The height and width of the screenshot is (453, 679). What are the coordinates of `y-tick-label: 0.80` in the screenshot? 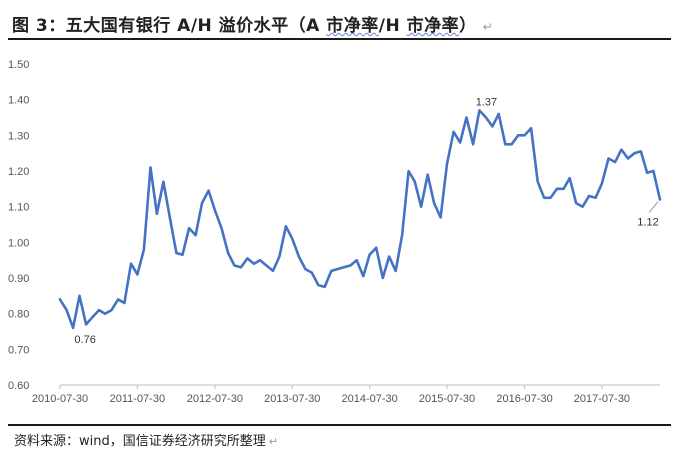 It's located at (18, 315).